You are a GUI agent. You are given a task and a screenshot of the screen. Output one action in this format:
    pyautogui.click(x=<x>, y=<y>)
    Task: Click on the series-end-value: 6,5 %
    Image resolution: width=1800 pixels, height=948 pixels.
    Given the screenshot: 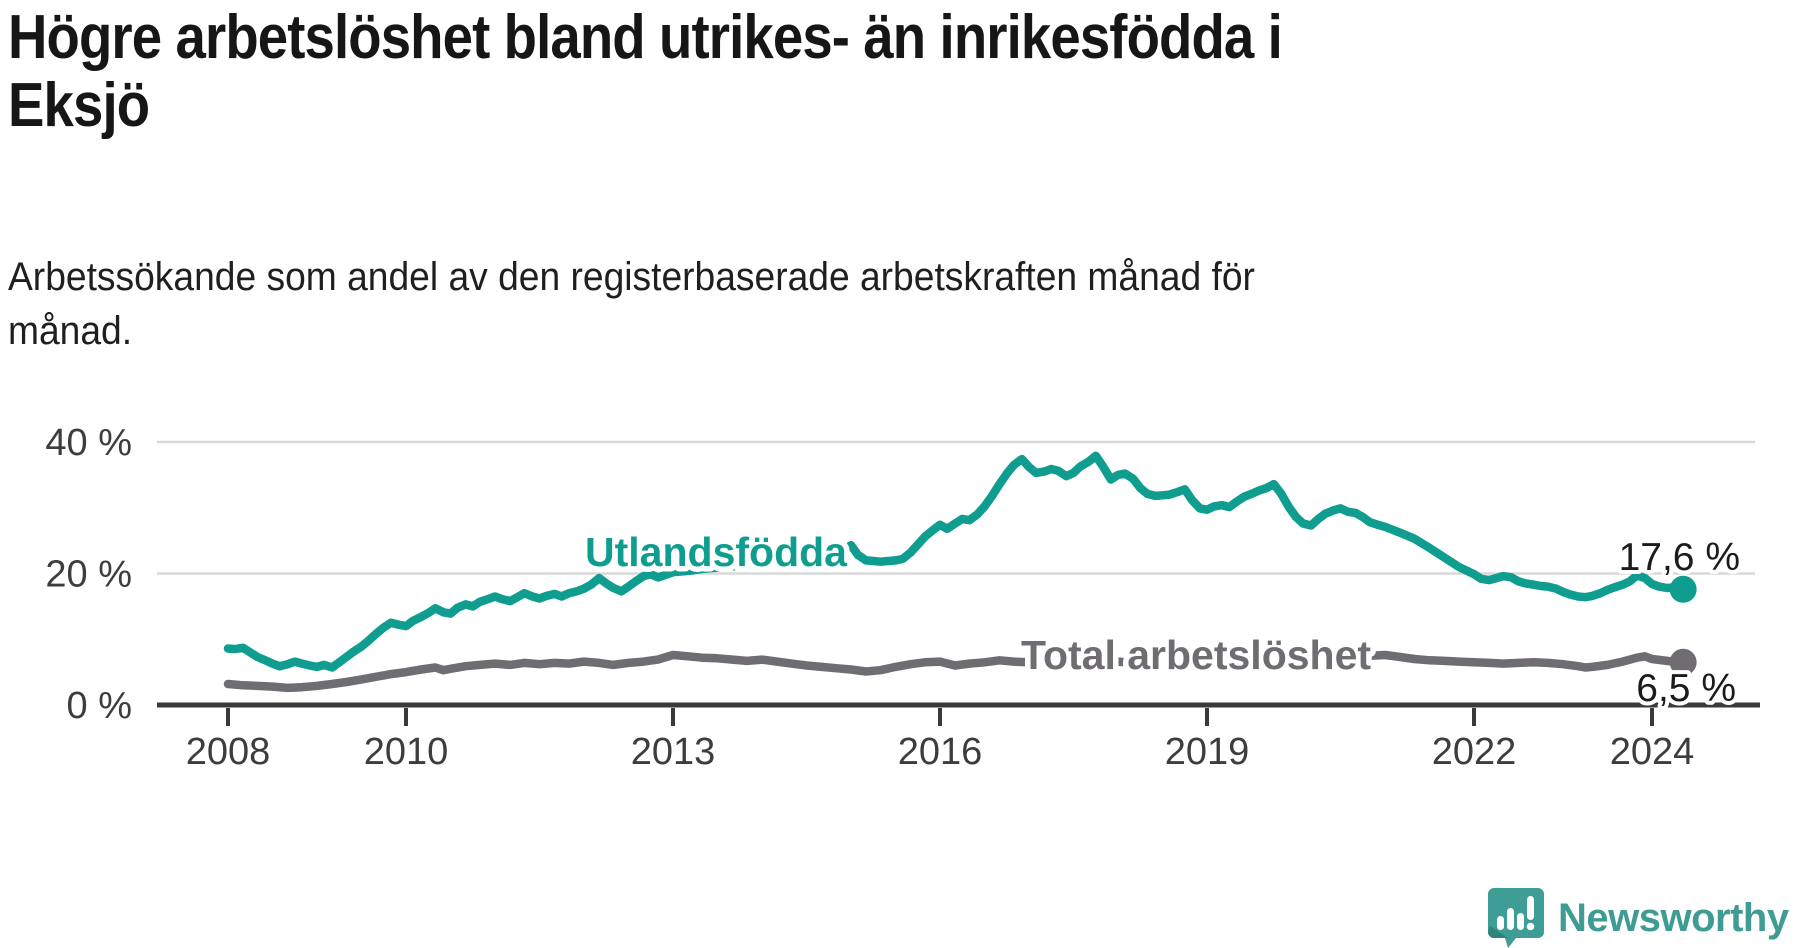 What is the action you would take?
    pyautogui.click(x=1686, y=688)
    